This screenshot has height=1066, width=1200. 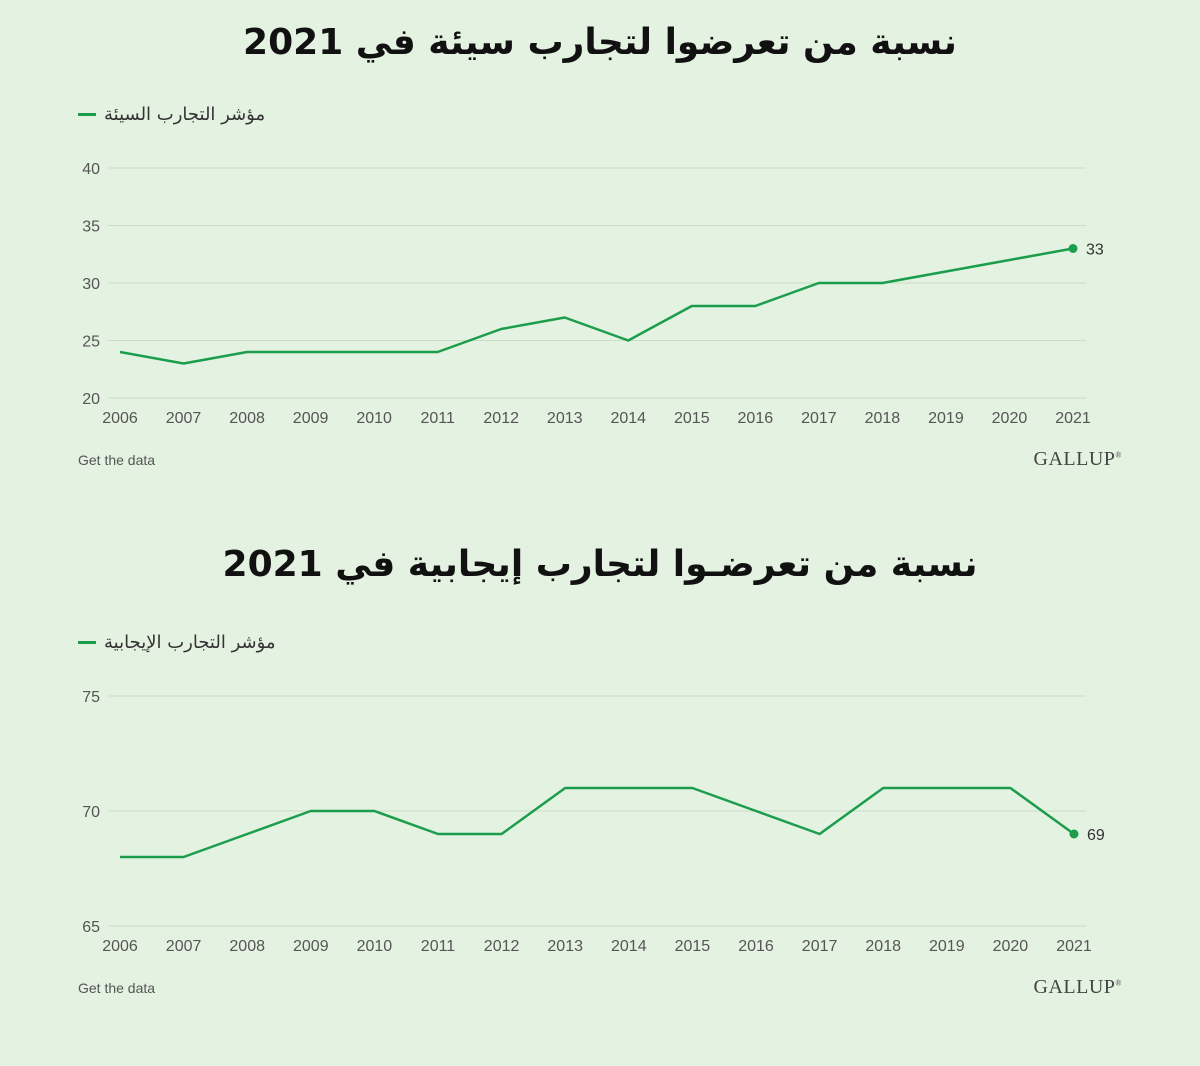 I want to click on y-tick-label: 30, so click(x=91, y=284).